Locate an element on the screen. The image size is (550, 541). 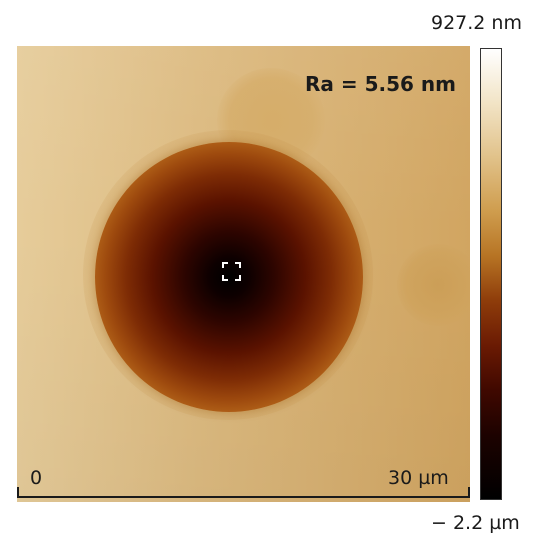
colorbar-min-label: − 2.2 µm is located at coordinates (475, 523).